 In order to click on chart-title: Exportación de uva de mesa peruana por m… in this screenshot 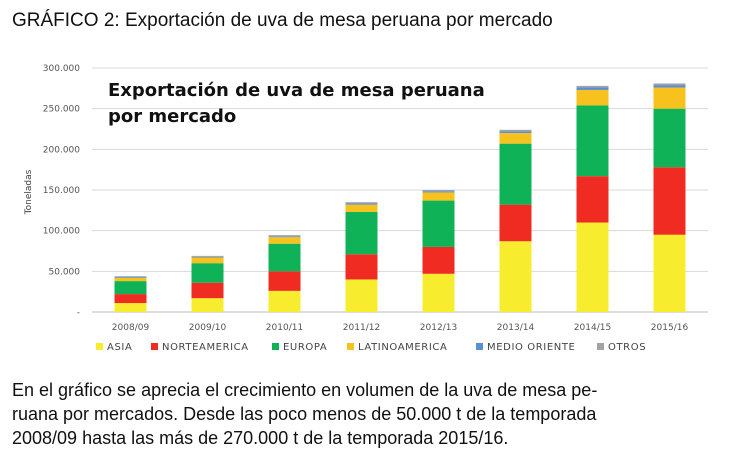, I will do `click(308, 104)`.